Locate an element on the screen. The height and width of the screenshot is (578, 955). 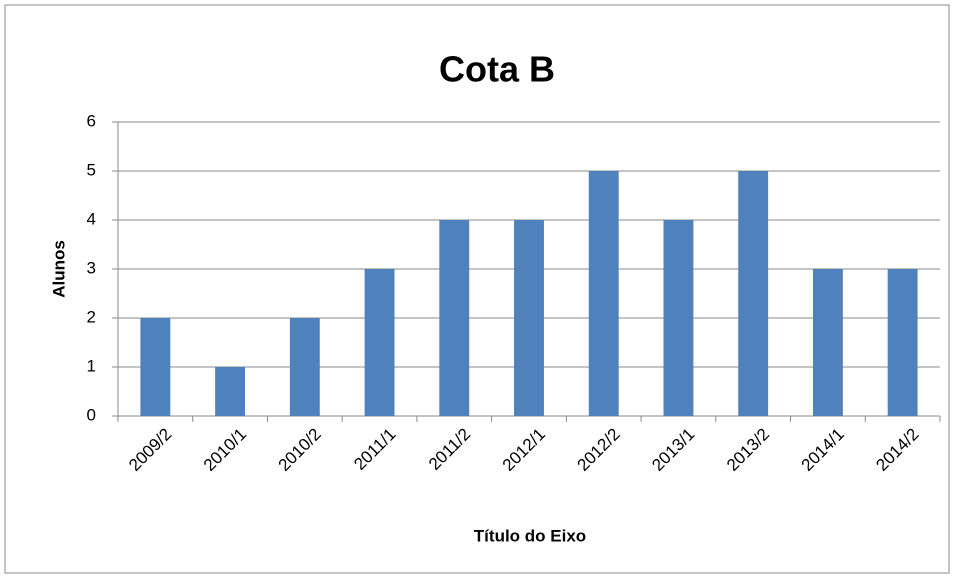
y-axis-label: Alunos is located at coordinates (58, 269).